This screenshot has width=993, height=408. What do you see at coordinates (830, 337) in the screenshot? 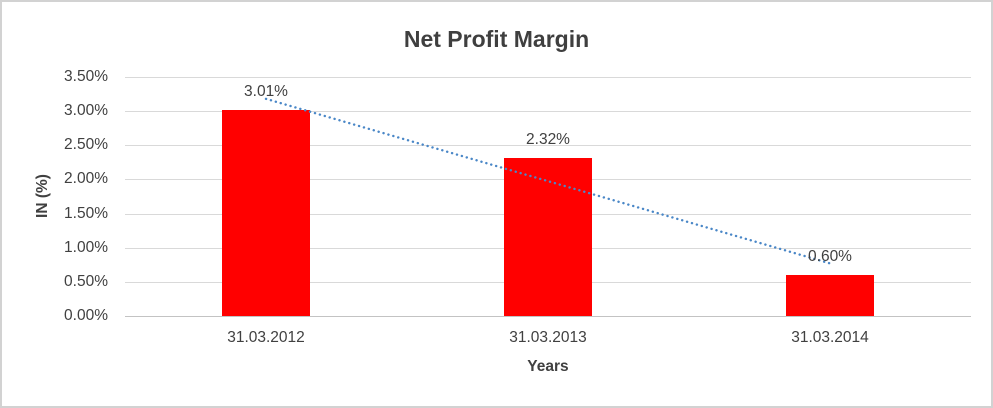
I see `x-tick-label: 31.03.2014` at bounding box center [830, 337].